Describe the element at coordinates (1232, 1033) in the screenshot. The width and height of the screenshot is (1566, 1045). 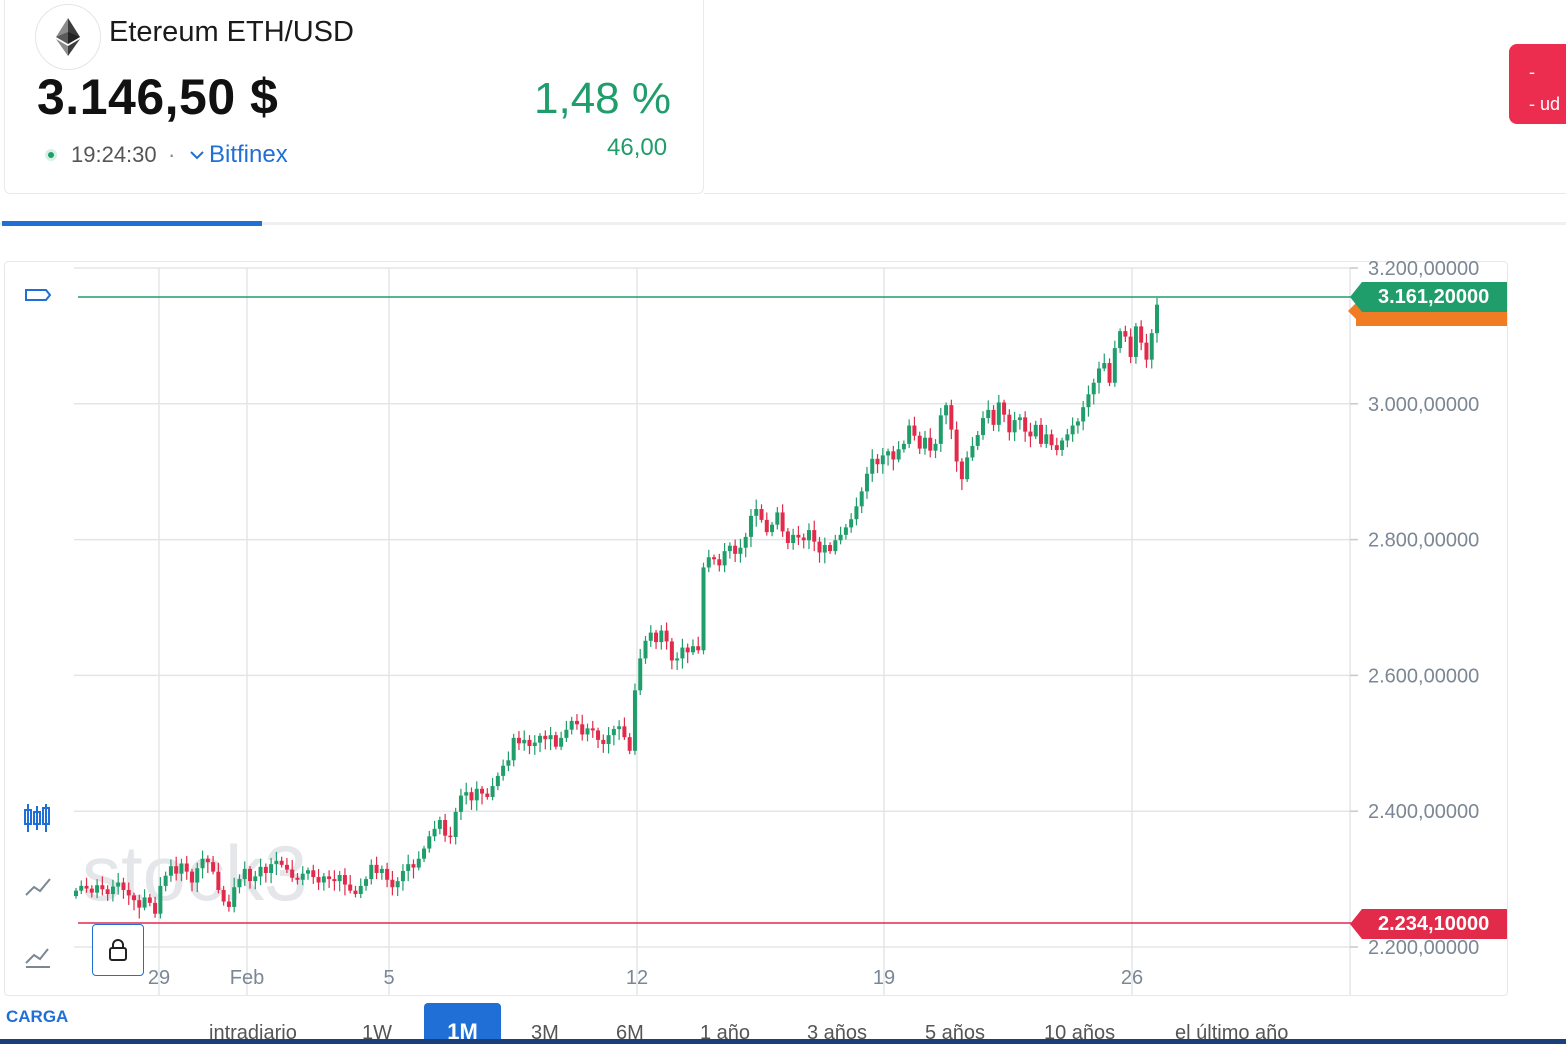
I see `range-last-year: el último año` at that location.